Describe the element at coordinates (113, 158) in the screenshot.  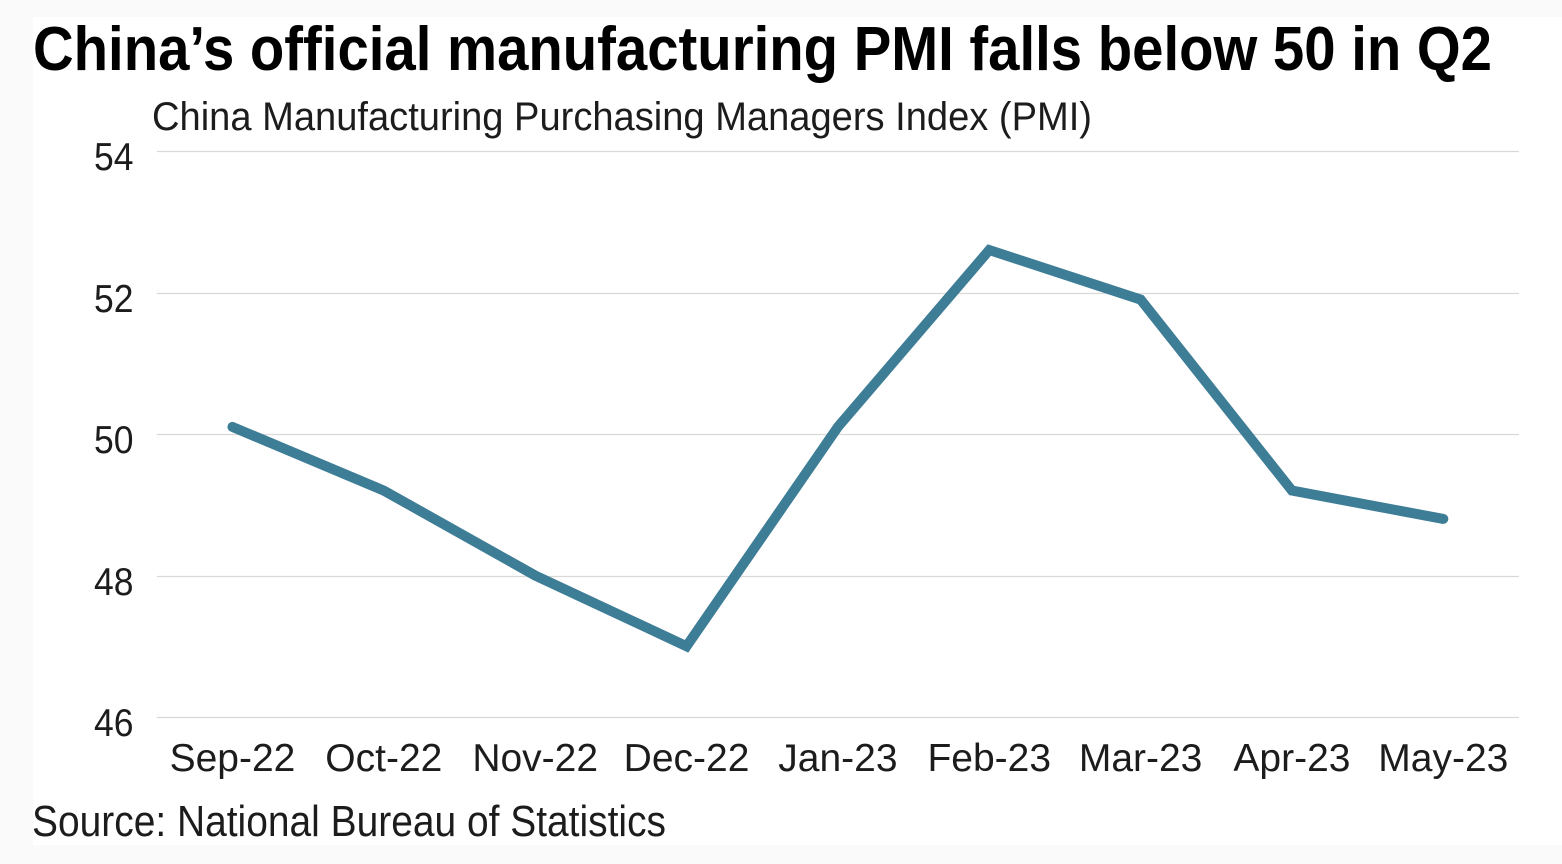
I see `y-tick-label: 54` at that location.